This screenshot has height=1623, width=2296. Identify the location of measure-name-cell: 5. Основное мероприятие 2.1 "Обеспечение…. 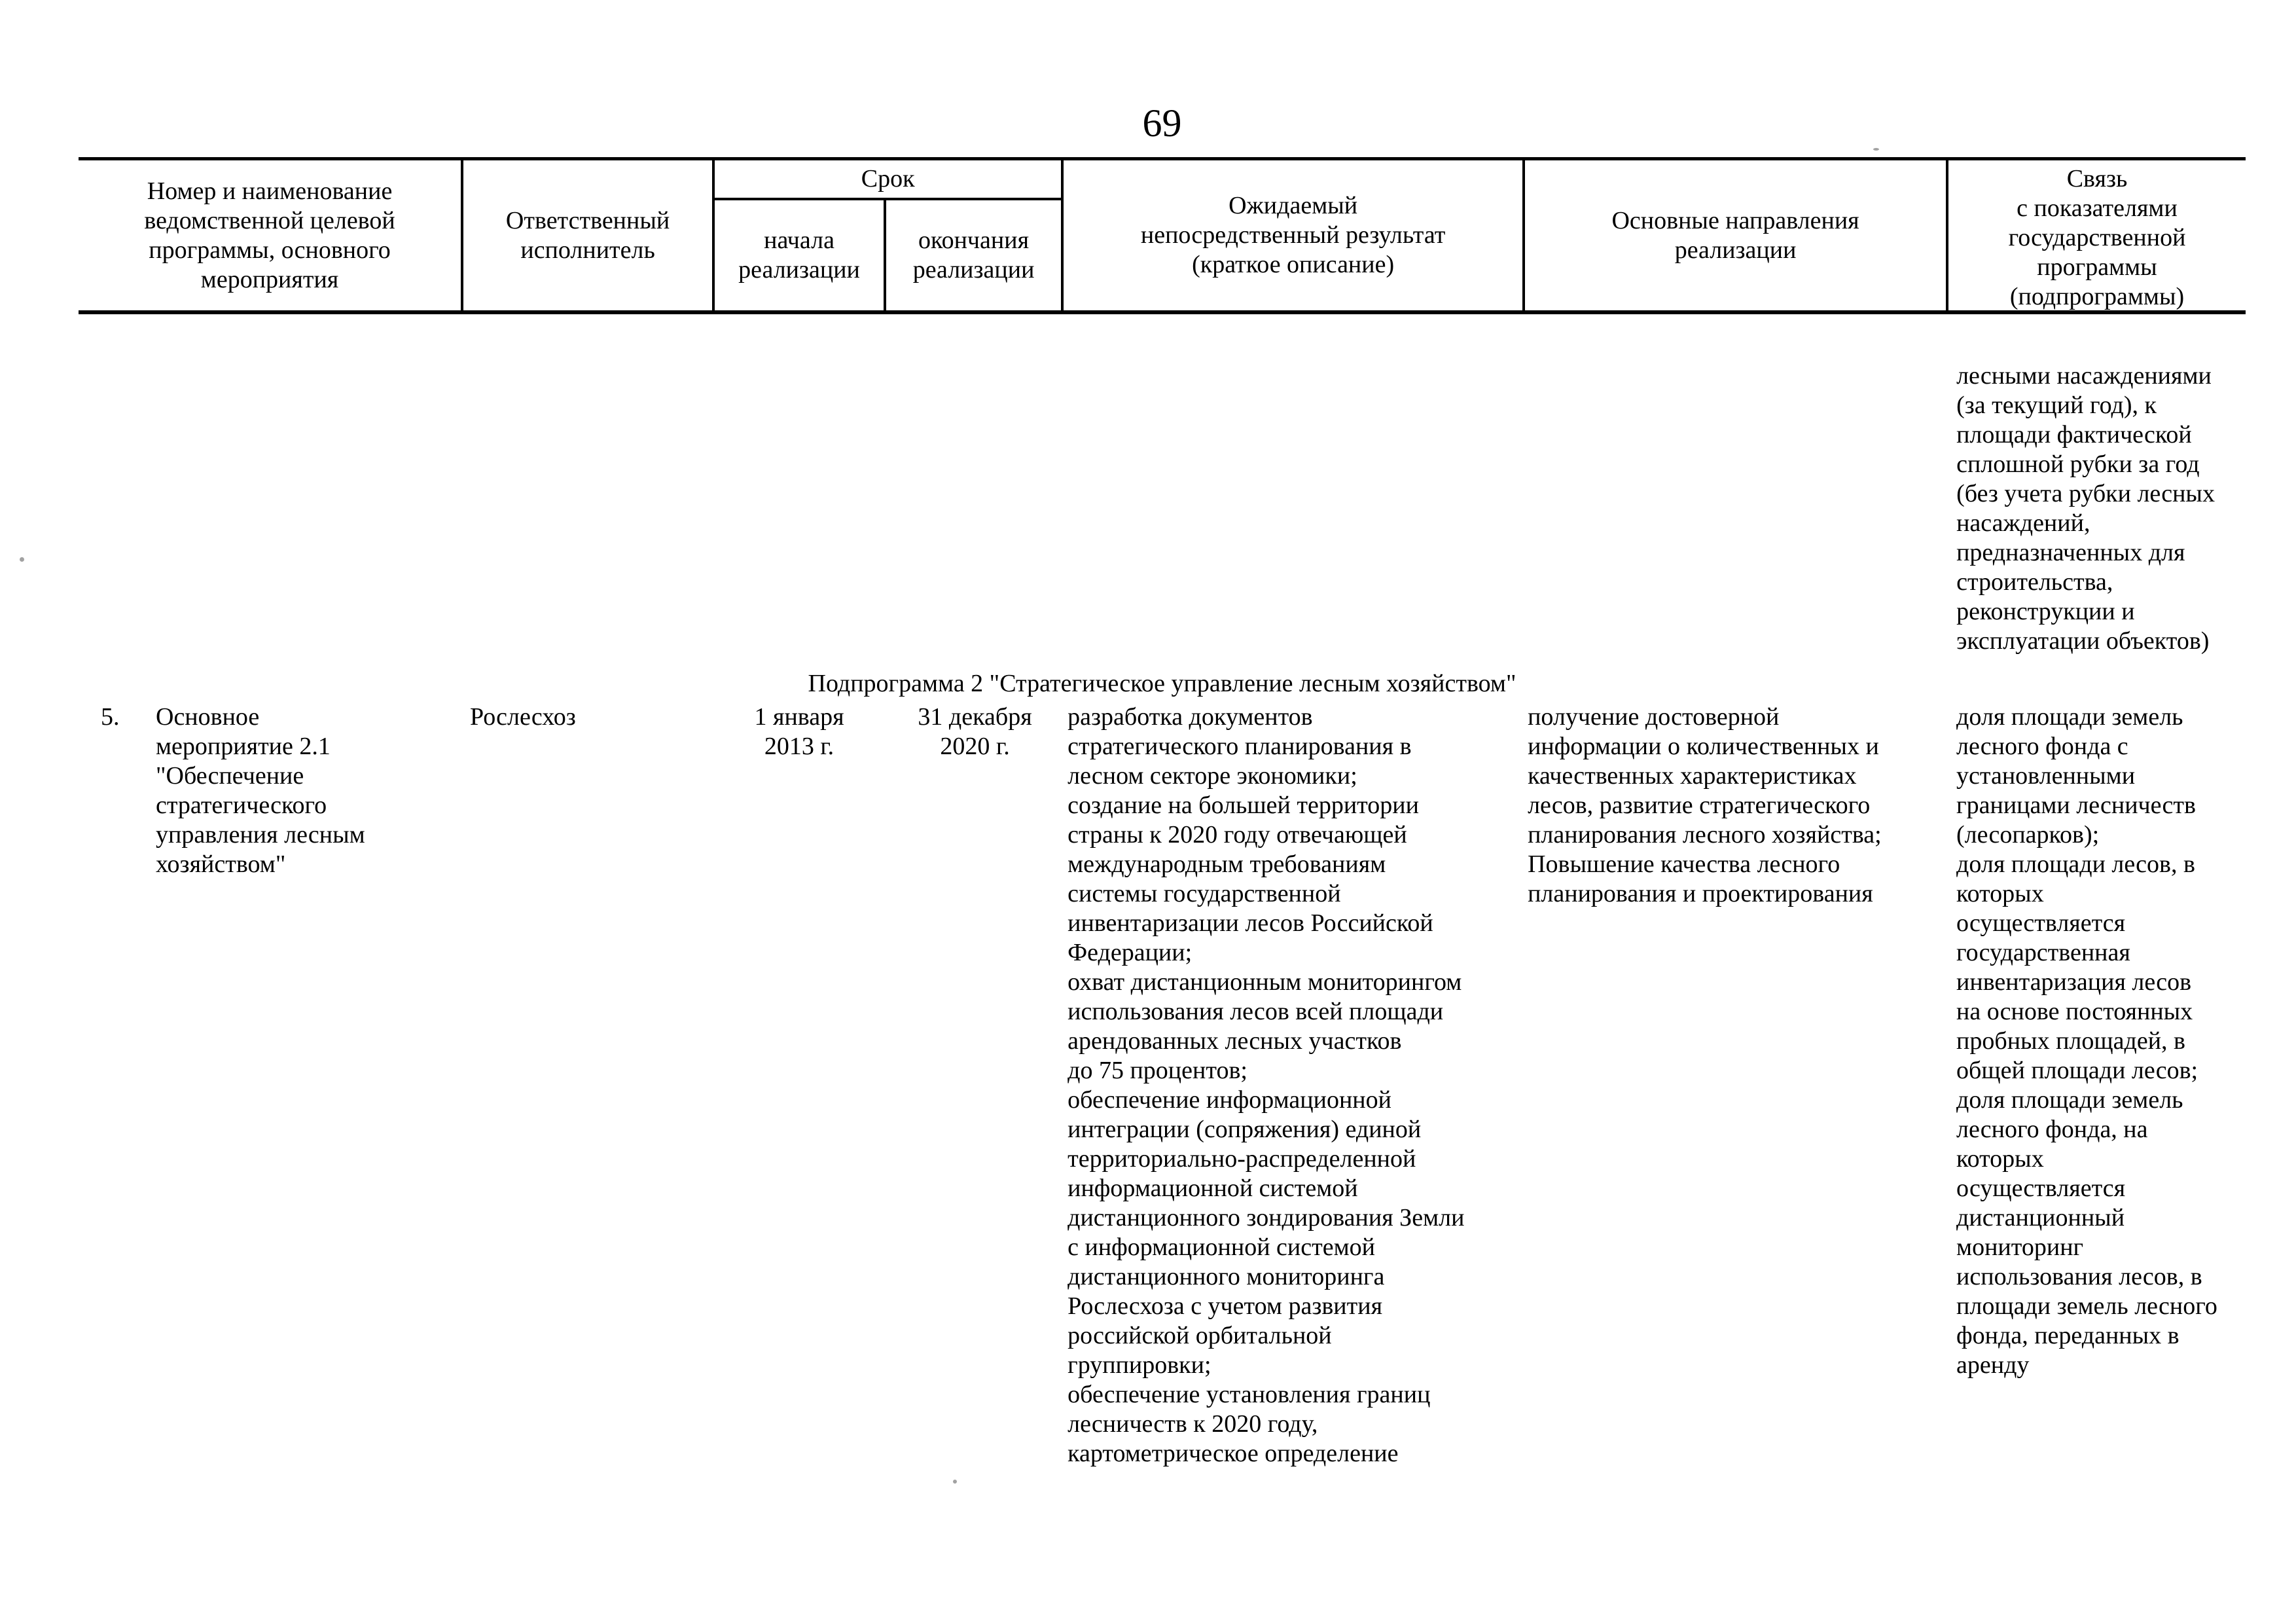
(270, 1085).